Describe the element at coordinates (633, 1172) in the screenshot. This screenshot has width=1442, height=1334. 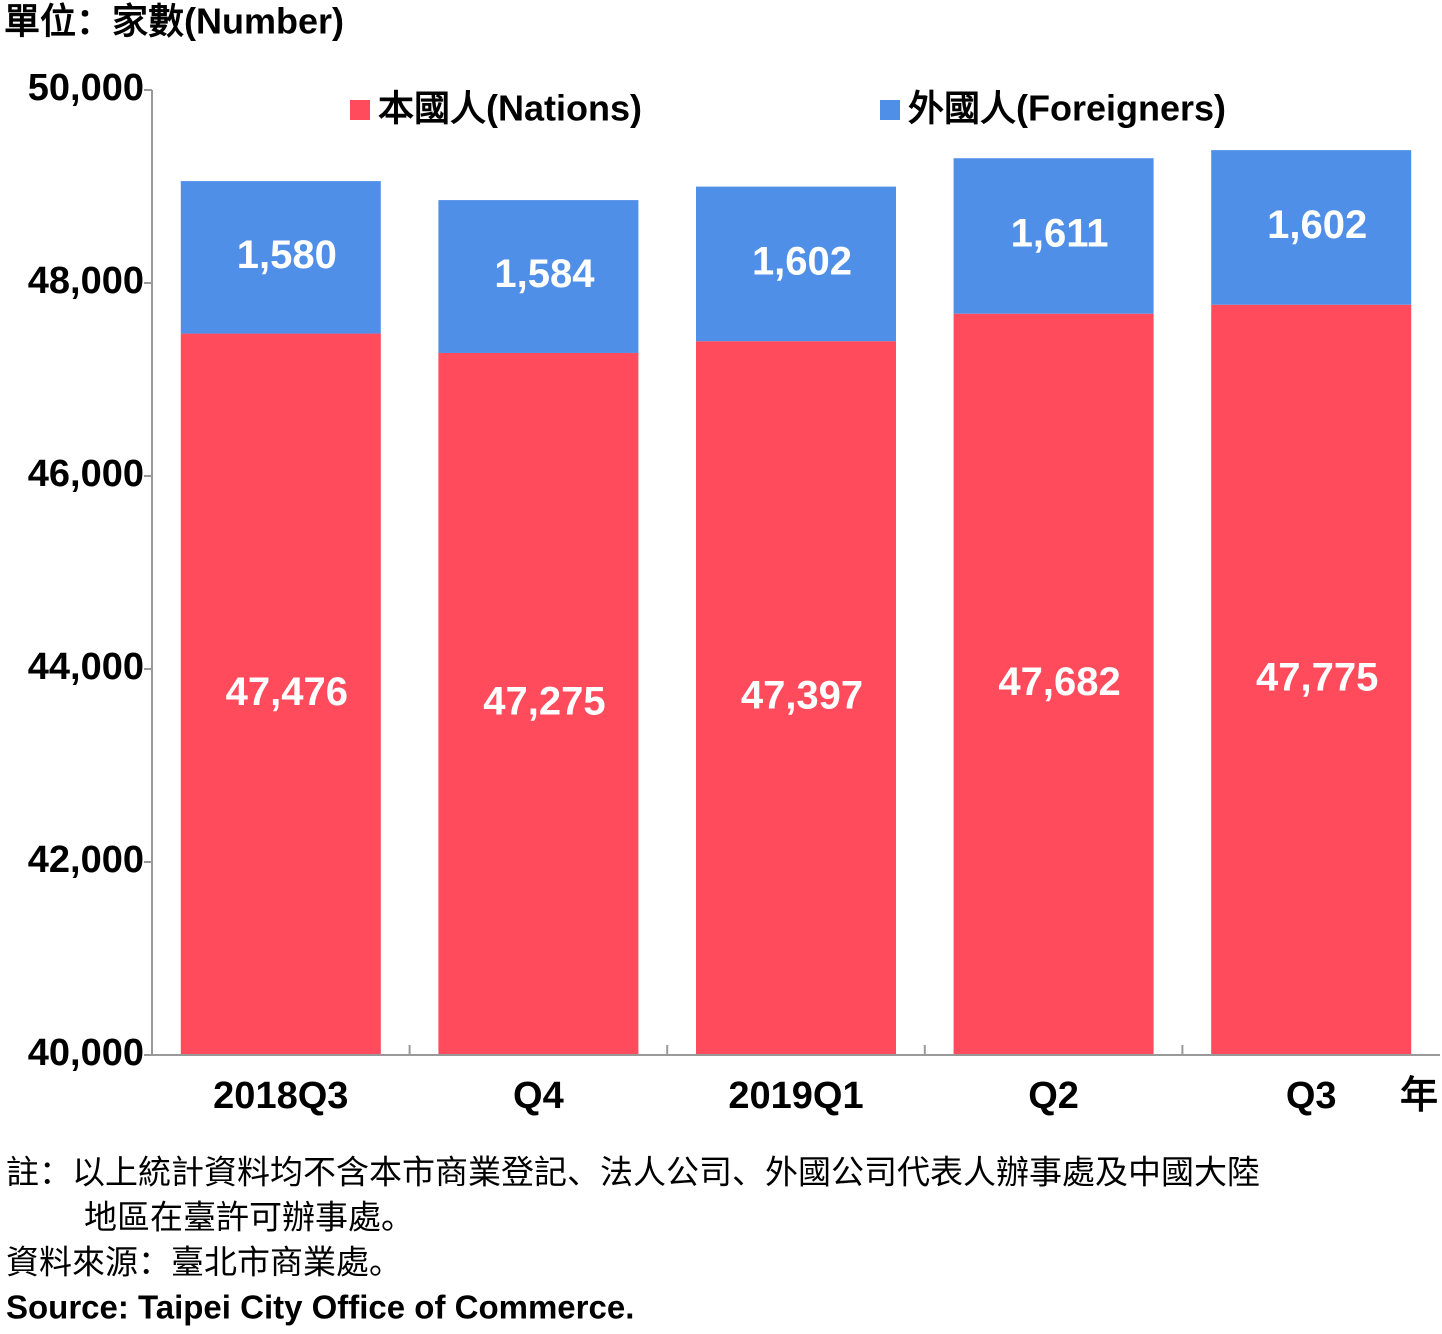
I see `note: 註：以上統計資料均不含本市商業登記、法人公司、外國公司代表人辦事處及中國大陸` at that location.